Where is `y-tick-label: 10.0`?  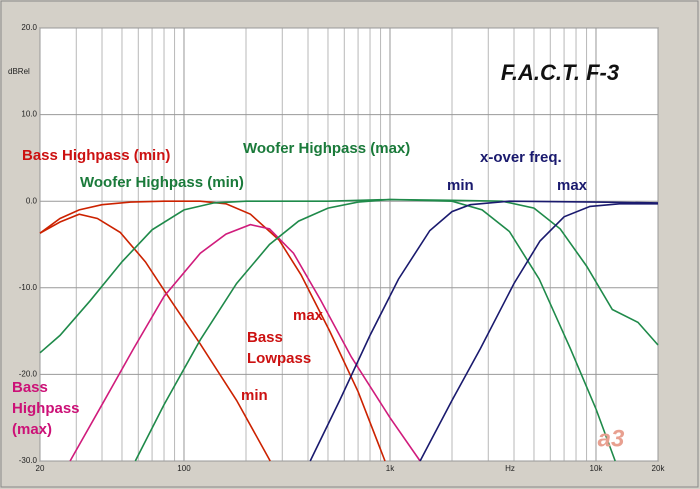
y-tick-label: 10.0 is located at coordinates (29, 114).